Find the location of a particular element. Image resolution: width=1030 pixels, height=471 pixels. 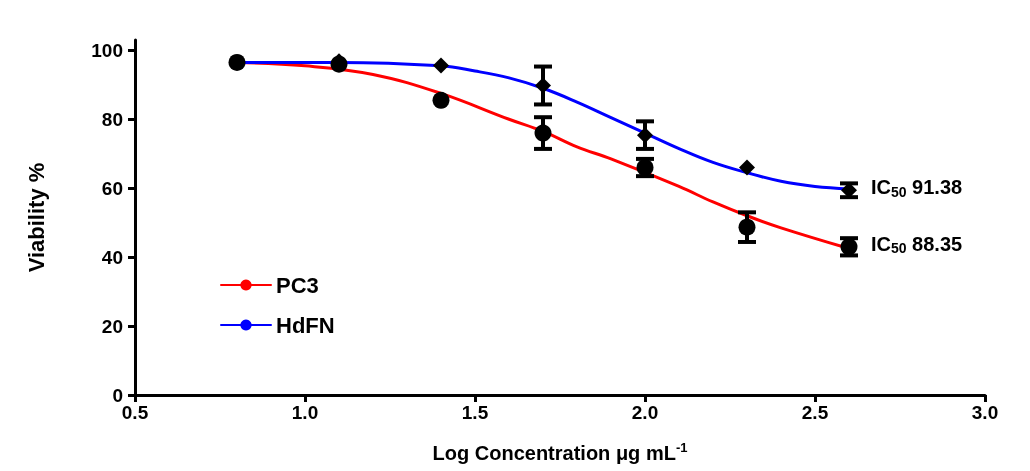

y-tick-label: 80 is located at coordinates (112, 119).